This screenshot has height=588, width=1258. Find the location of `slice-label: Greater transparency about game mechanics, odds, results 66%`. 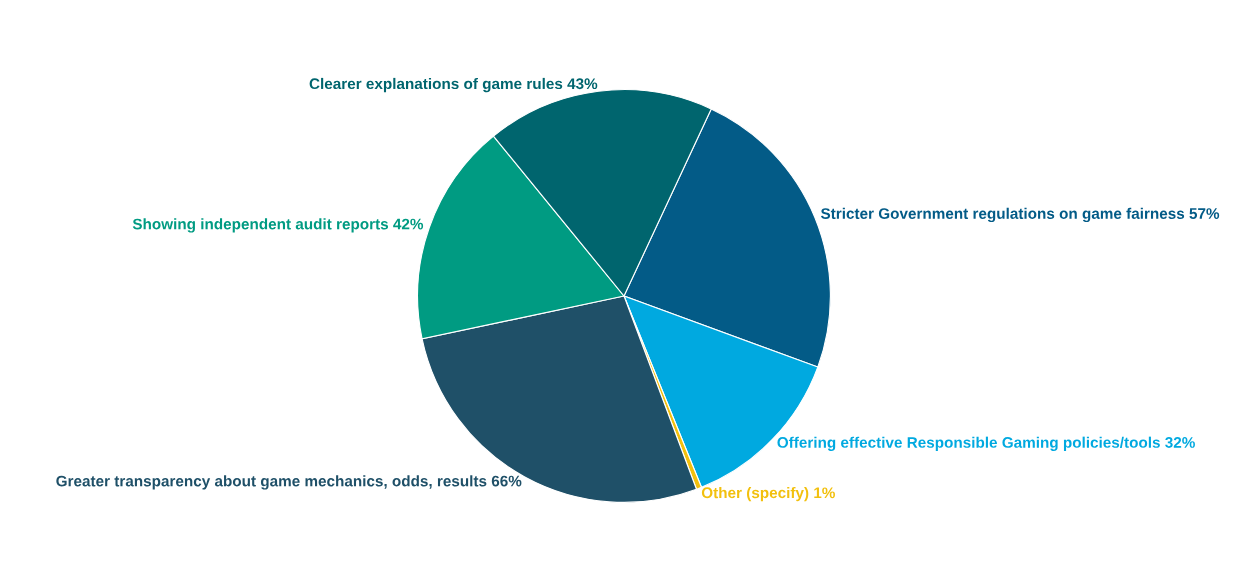

slice-label: Greater transparency about game mechanics, odds, results 66% is located at coordinates (289, 482).